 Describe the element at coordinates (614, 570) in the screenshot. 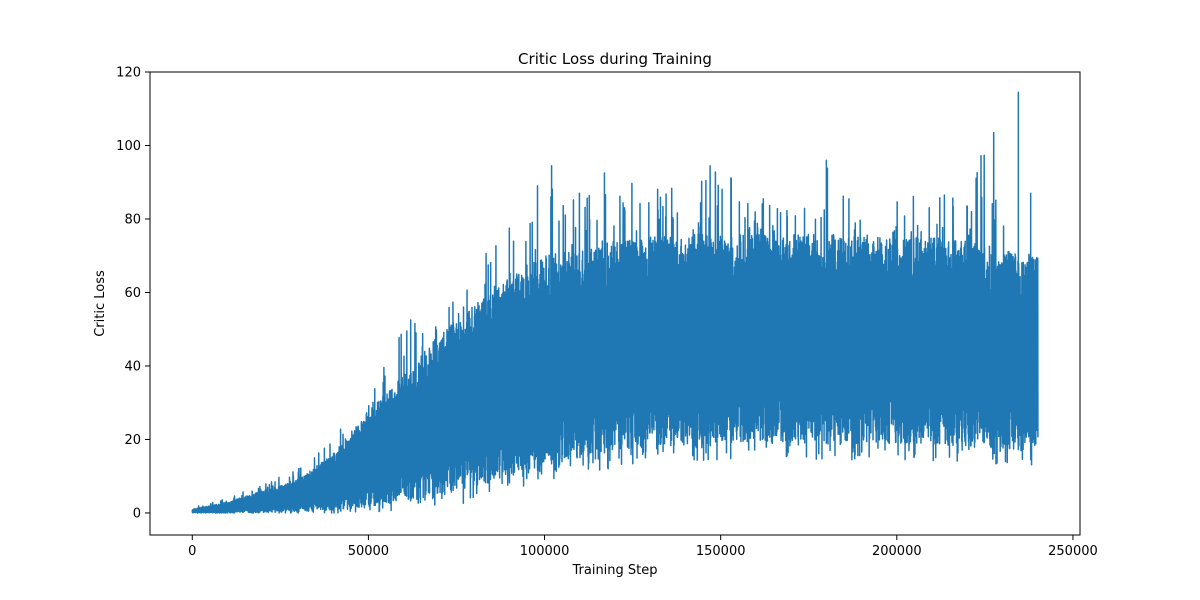

I see `x-axis-label: Training Step` at that location.